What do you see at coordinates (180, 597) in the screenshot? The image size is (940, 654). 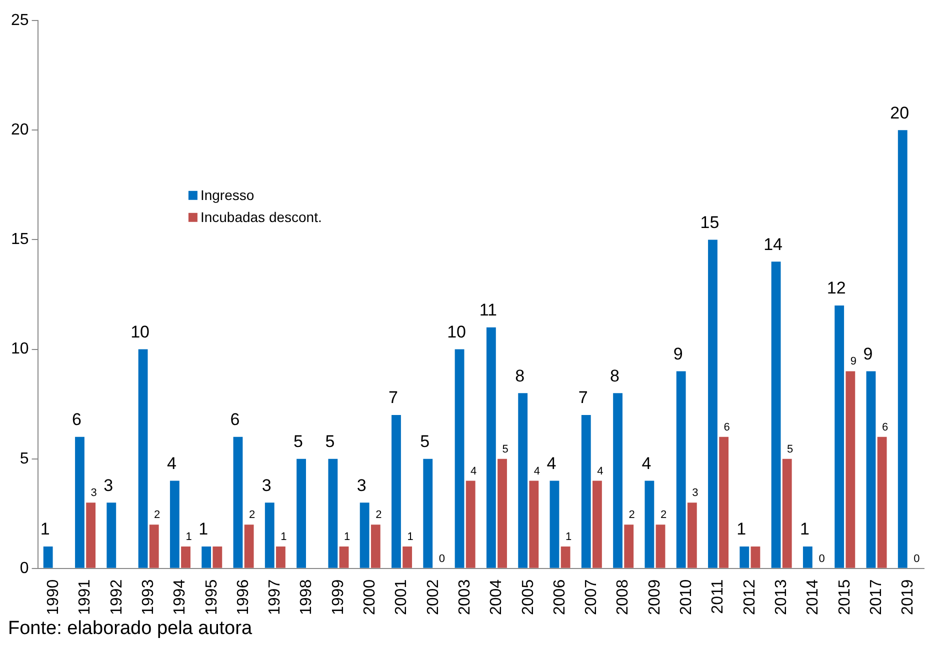 I see `x-tick-label: 1994` at bounding box center [180, 597].